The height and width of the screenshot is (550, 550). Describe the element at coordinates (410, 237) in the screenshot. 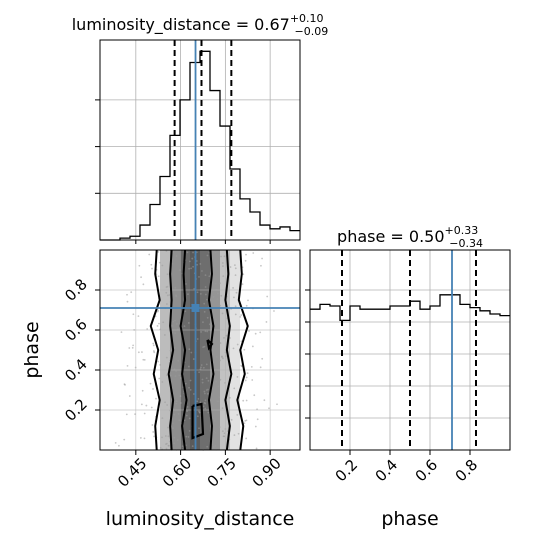

I see `title-phase: phase = 0.50+0.33 −0.34` at that location.